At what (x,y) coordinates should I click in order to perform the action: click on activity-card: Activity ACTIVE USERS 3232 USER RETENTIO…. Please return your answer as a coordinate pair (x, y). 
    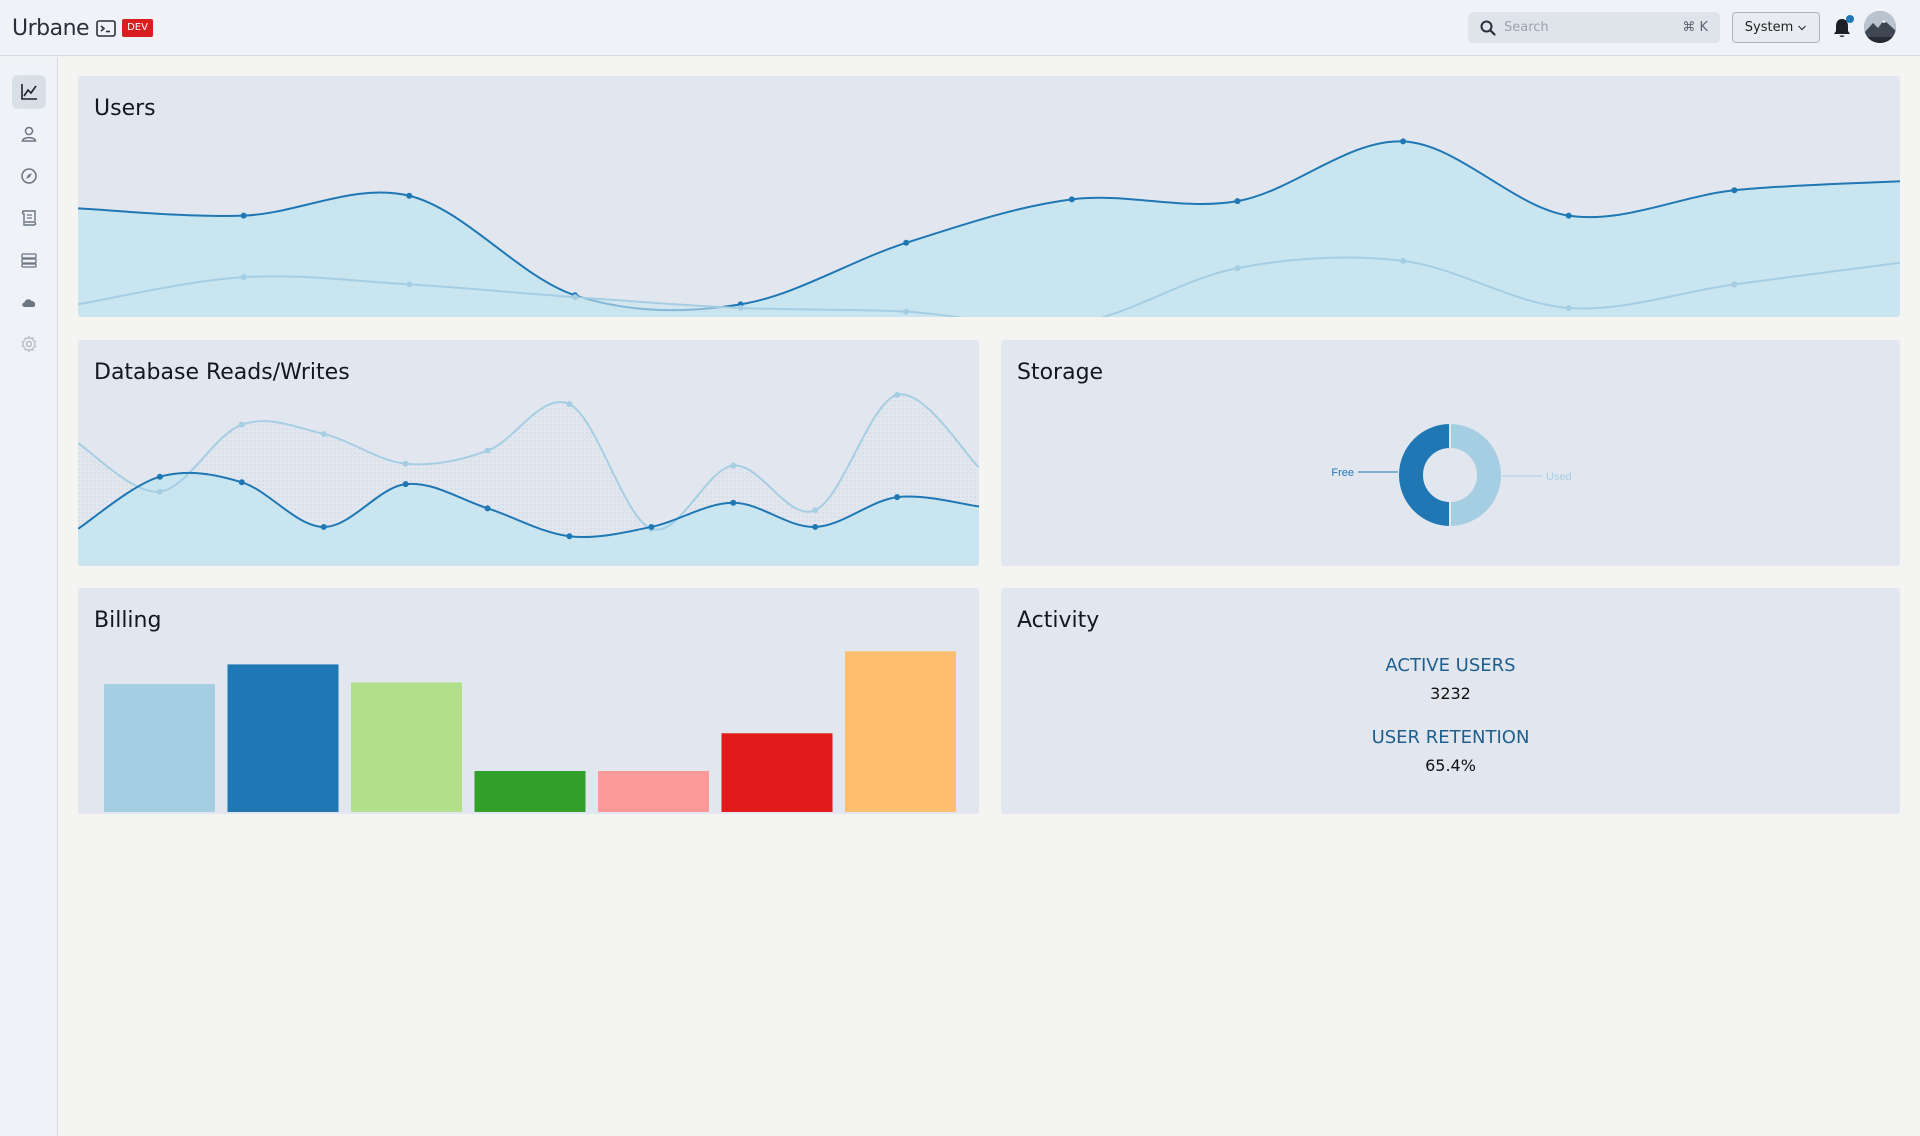
    Looking at the image, I should click on (1450, 701).